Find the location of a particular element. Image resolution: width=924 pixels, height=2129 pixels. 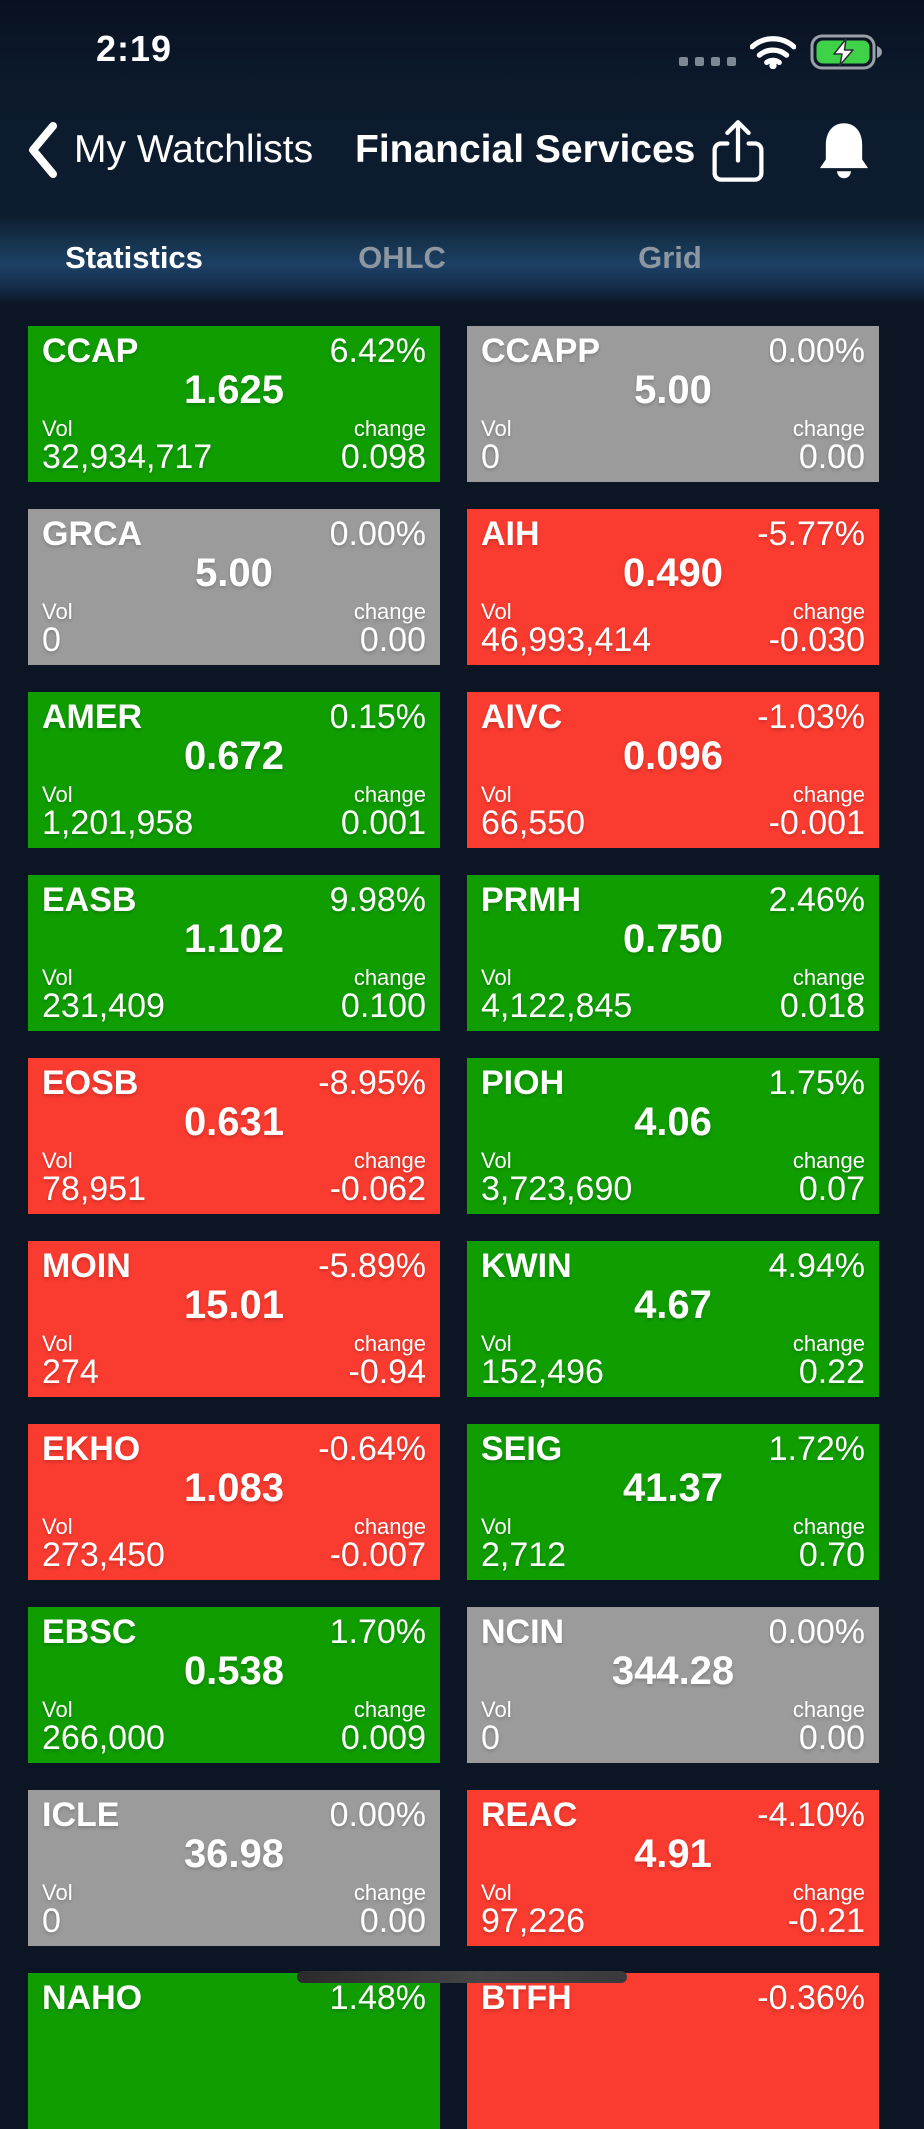

home-indicator is located at coordinates (462, 1977).